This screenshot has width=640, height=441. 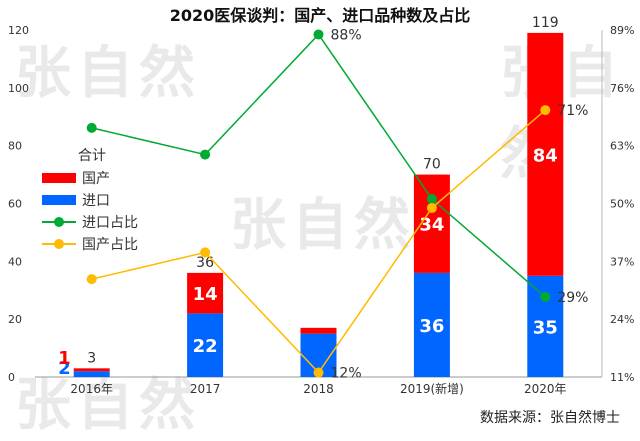 I want to click on y-right-tick-label: 89%, so click(x=622, y=30).